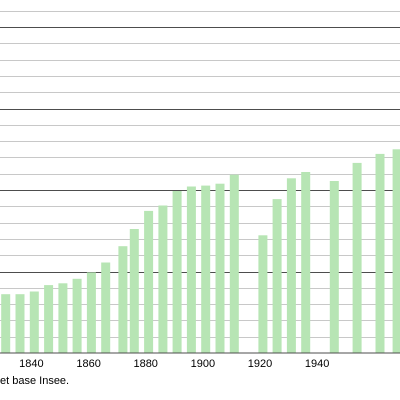  Describe the element at coordinates (174, 364) in the screenshot. I see `x-tick-labels: 1840 1860 1880 1900 1920 1940` at that location.